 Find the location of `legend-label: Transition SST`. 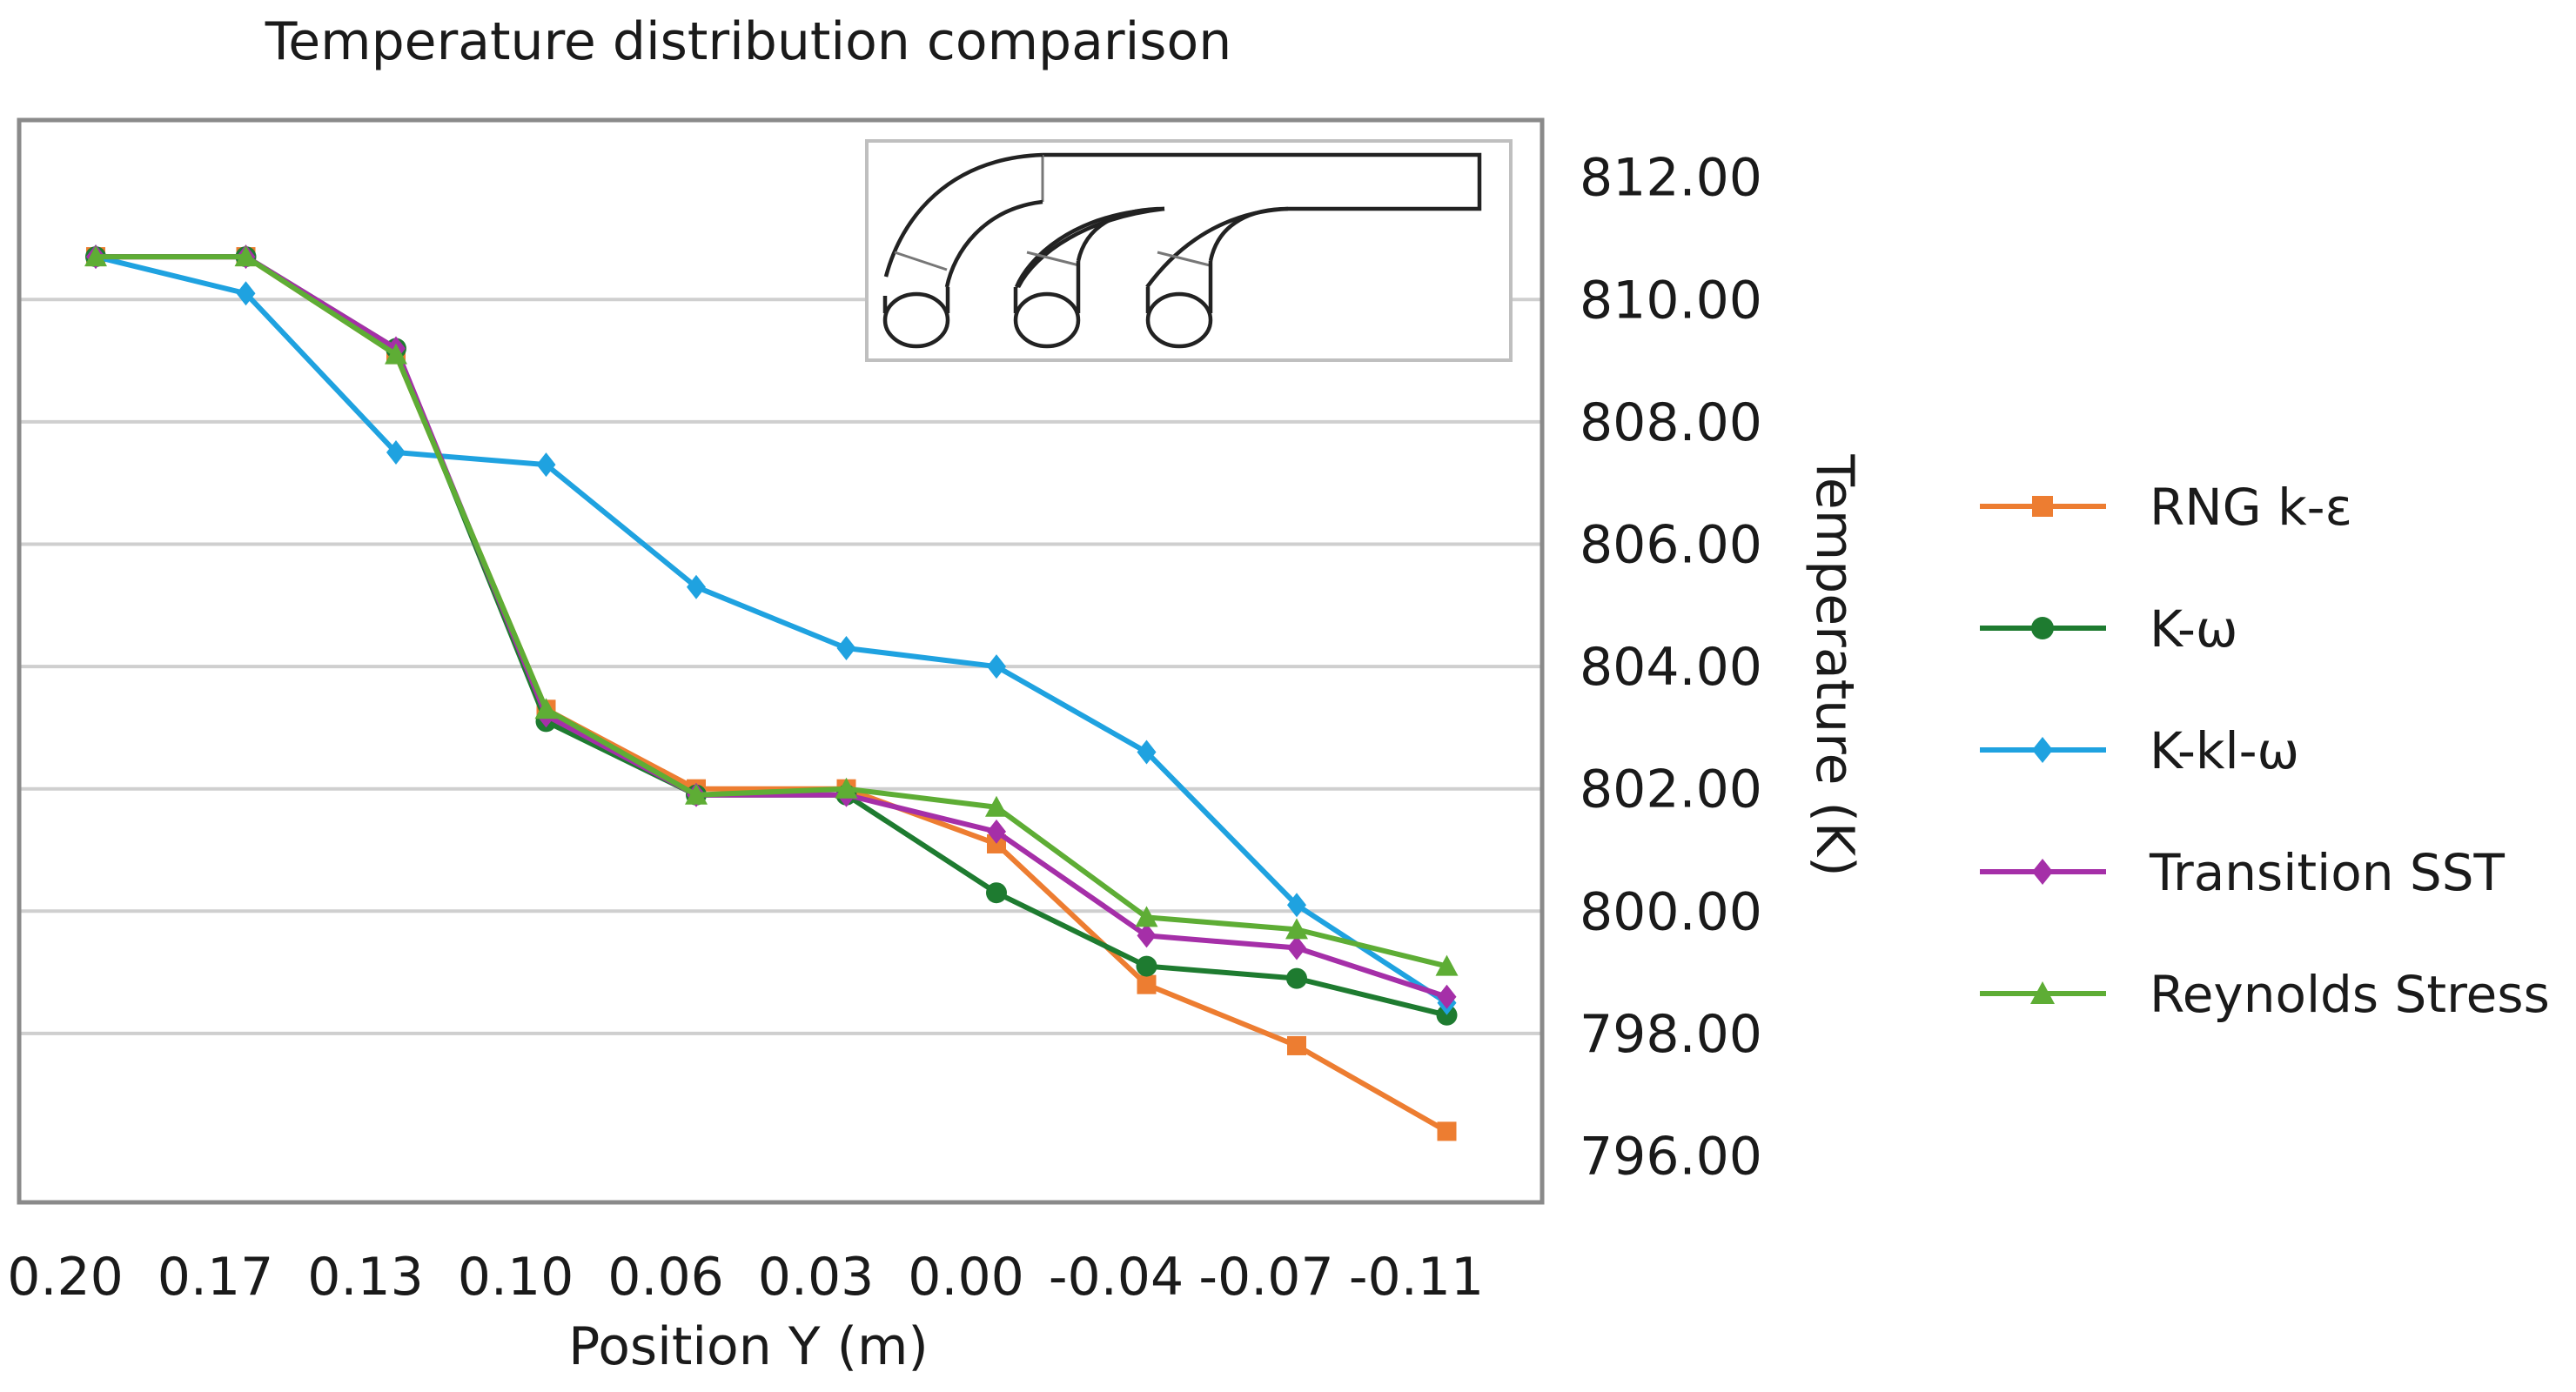

legend-label: Transition SST is located at coordinates (2327, 872).